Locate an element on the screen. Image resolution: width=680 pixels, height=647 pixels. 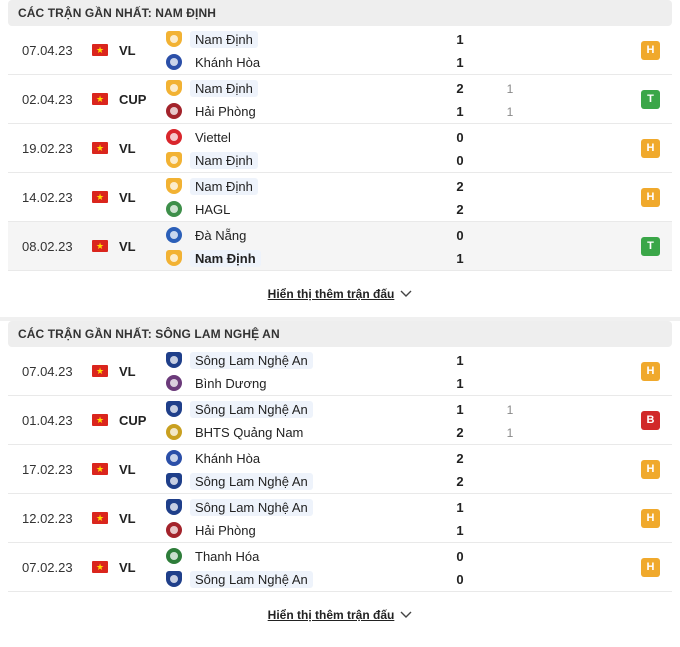
match-row: 12.02.23 ★ VL Sông Lam Nghệ An 1 Hải Phòng 1 H is located at coordinates (340, 518).